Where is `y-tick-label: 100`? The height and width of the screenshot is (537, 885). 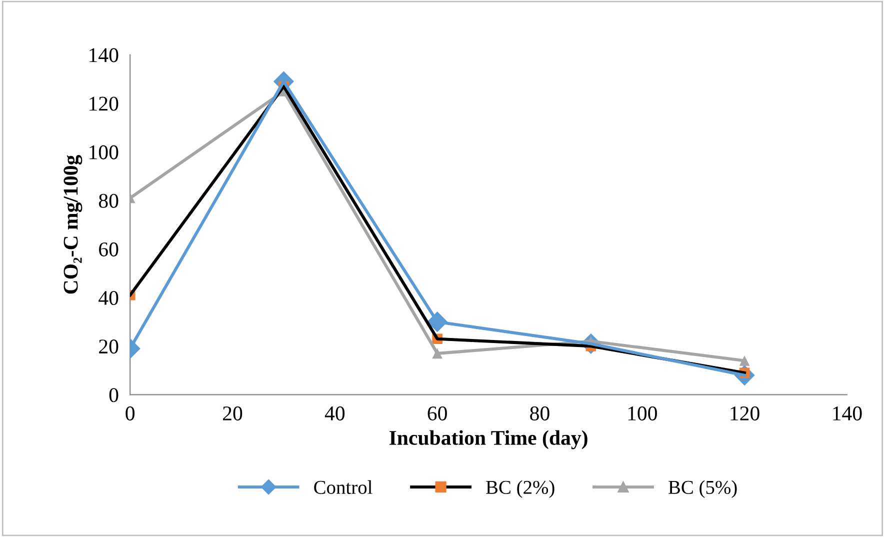
y-tick-label: 100 is located at coordinates (104, 152).